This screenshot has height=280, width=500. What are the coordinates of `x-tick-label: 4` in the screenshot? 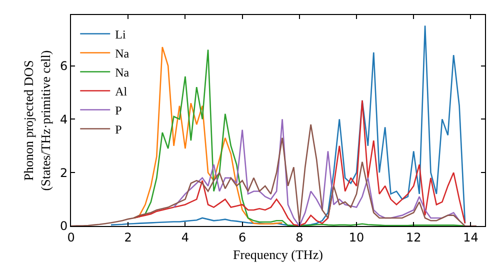 It's located at (185, 237).